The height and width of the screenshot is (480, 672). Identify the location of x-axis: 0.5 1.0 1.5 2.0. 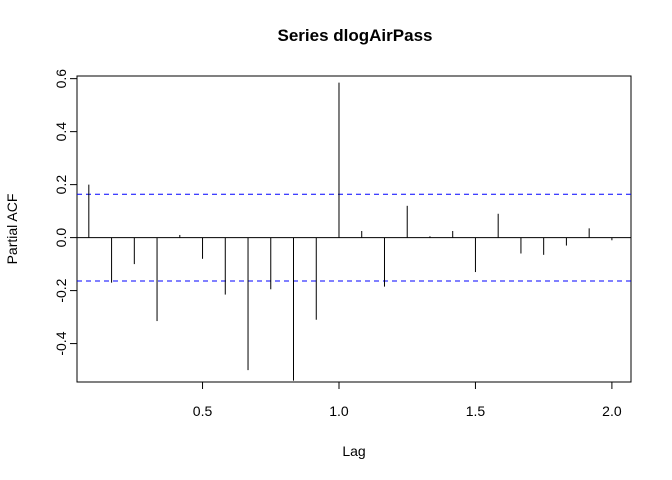
(407, 400).